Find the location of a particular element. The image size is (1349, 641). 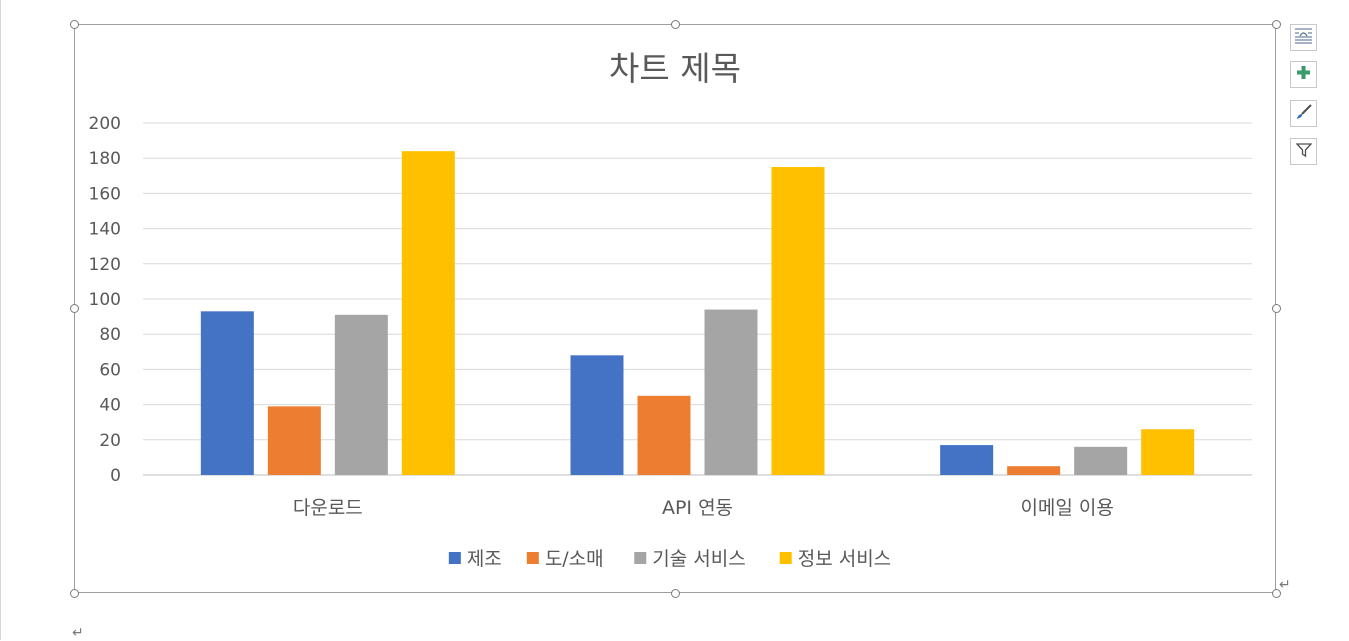

chart-styles-brush-icon is located at coordinates (1304, 114).